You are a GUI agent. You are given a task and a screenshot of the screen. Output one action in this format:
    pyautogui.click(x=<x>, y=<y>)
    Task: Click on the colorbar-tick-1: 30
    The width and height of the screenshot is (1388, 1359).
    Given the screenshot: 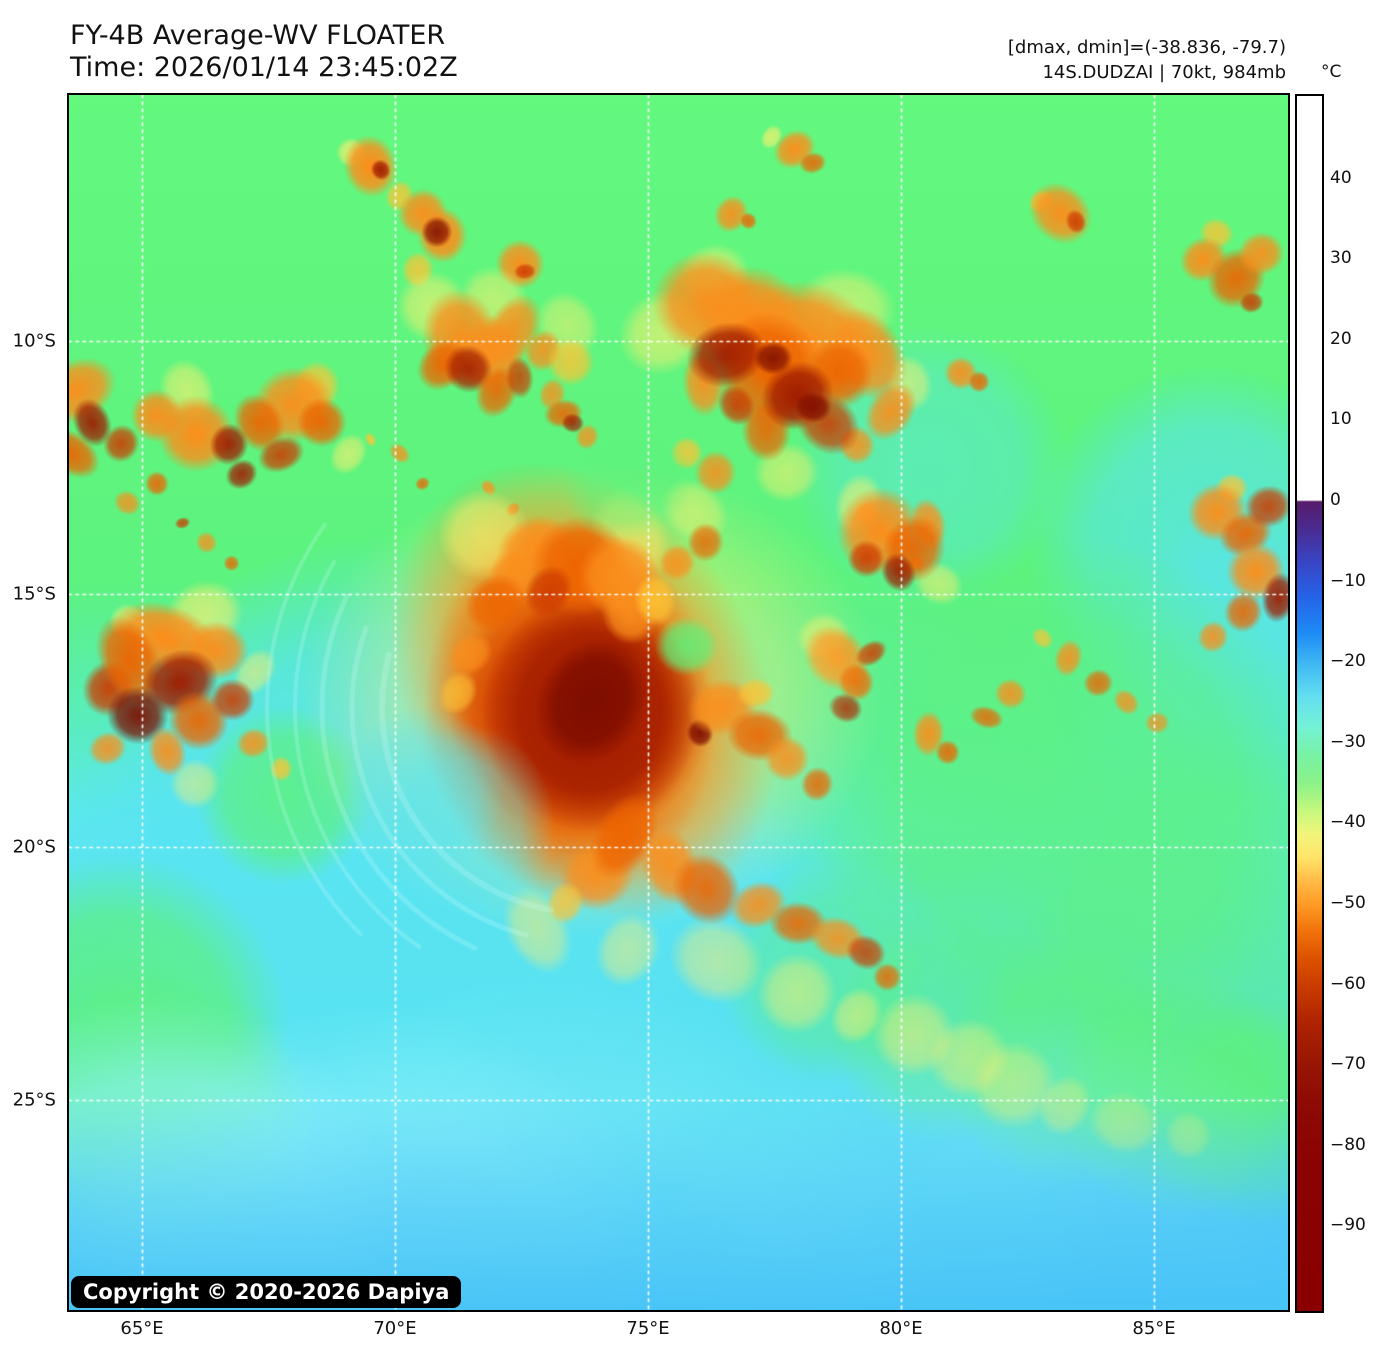 What is the action you would take?
    pyautogui.click(x=1341, y=258)
    